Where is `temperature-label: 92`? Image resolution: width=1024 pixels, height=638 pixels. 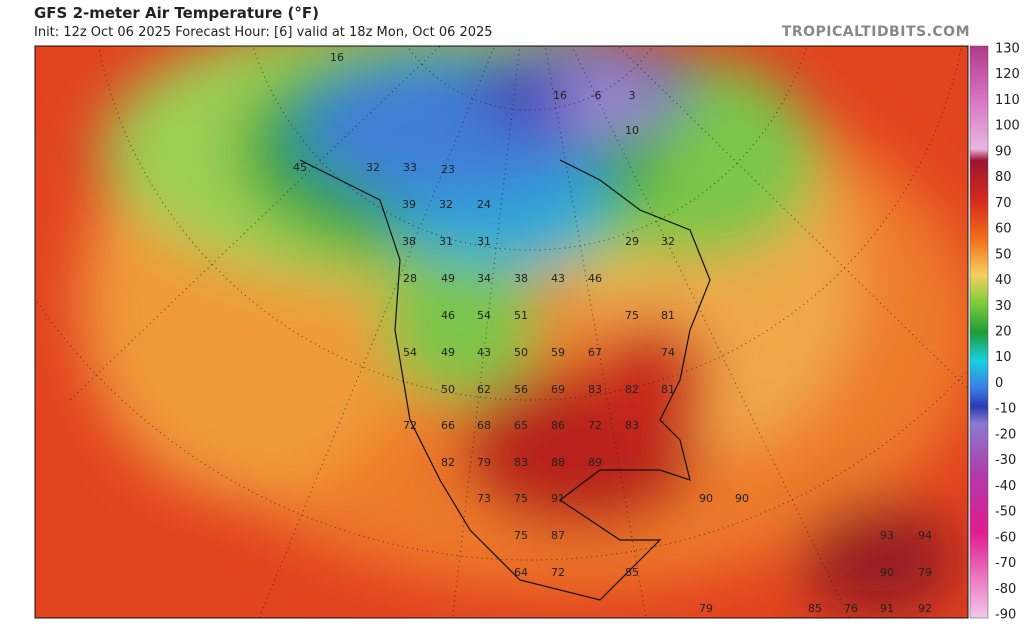
temperature-label: 92 is located at coordinates (925, 608).